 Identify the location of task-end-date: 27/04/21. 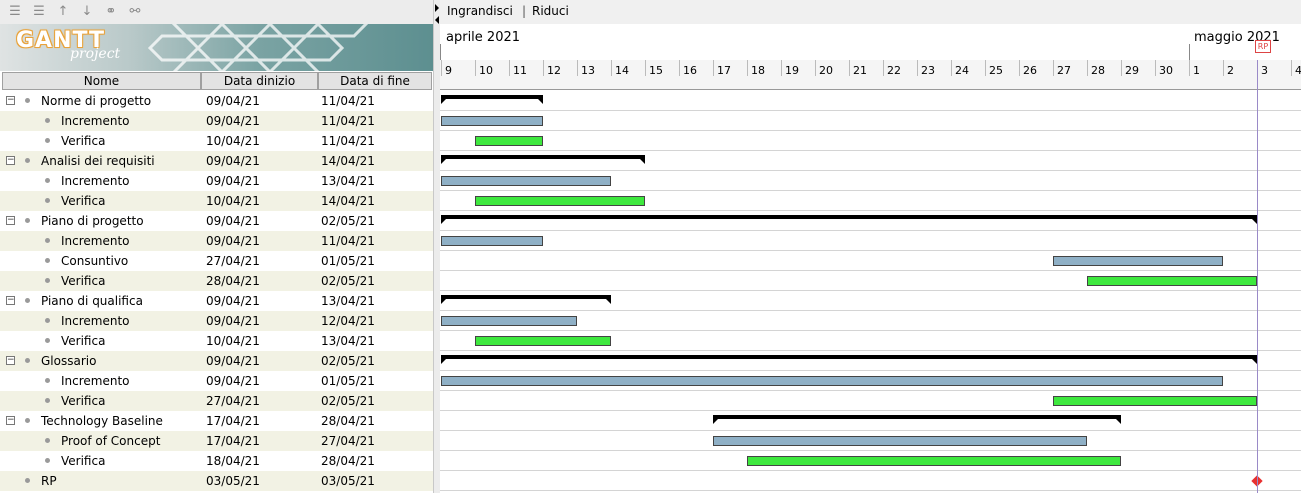
(348, 441).